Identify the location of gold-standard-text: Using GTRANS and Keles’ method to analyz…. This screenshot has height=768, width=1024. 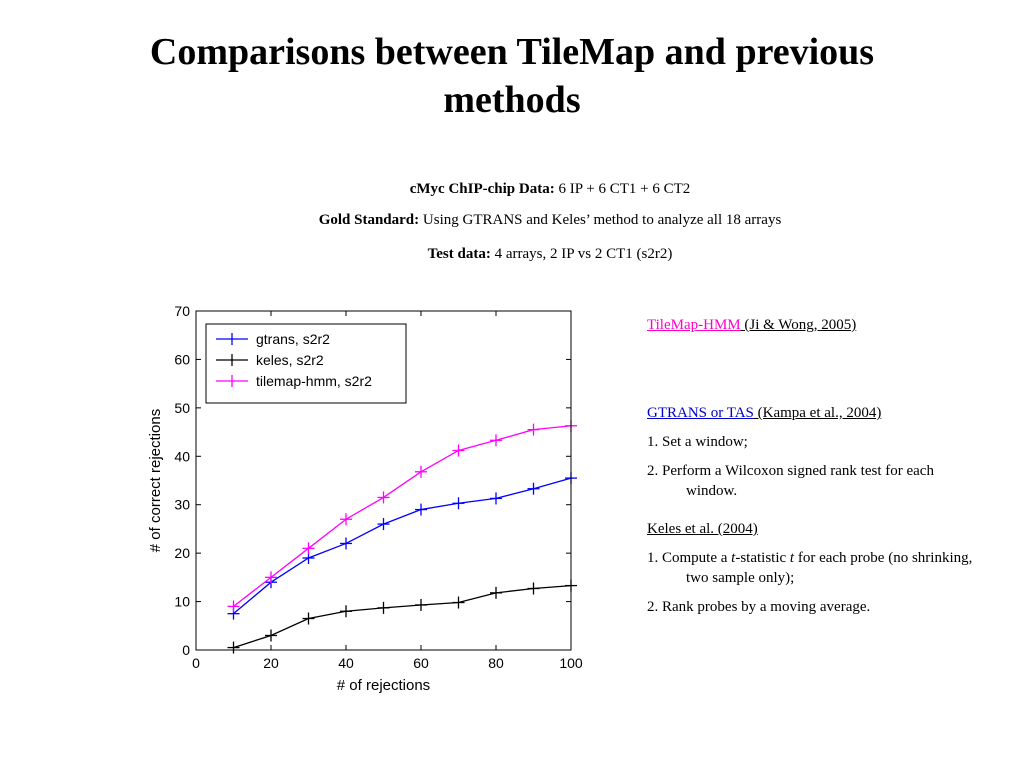
(600, 220).